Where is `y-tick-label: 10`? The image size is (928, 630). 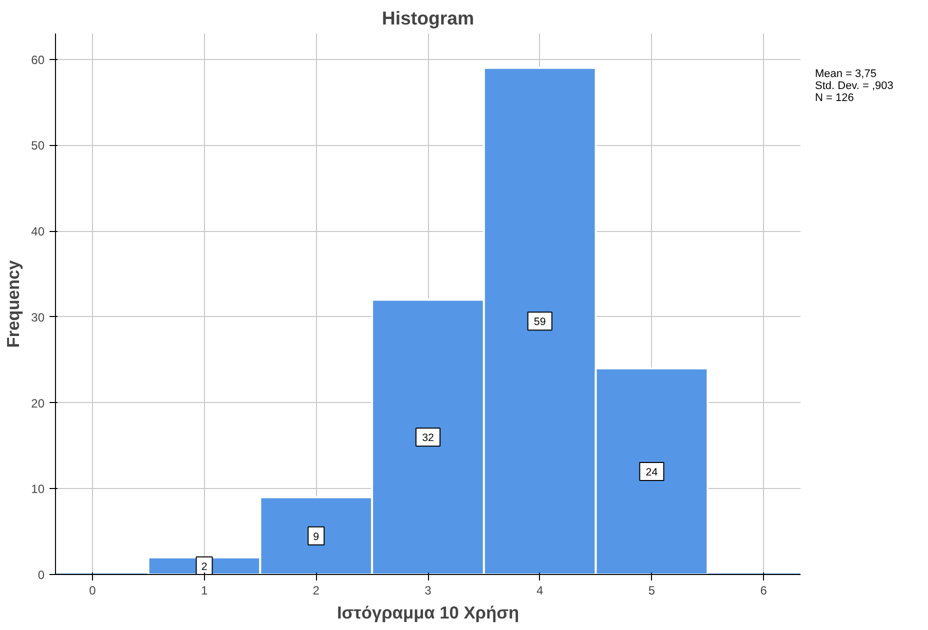
y-tick-label: 10 is located at coordinates (38, 489).